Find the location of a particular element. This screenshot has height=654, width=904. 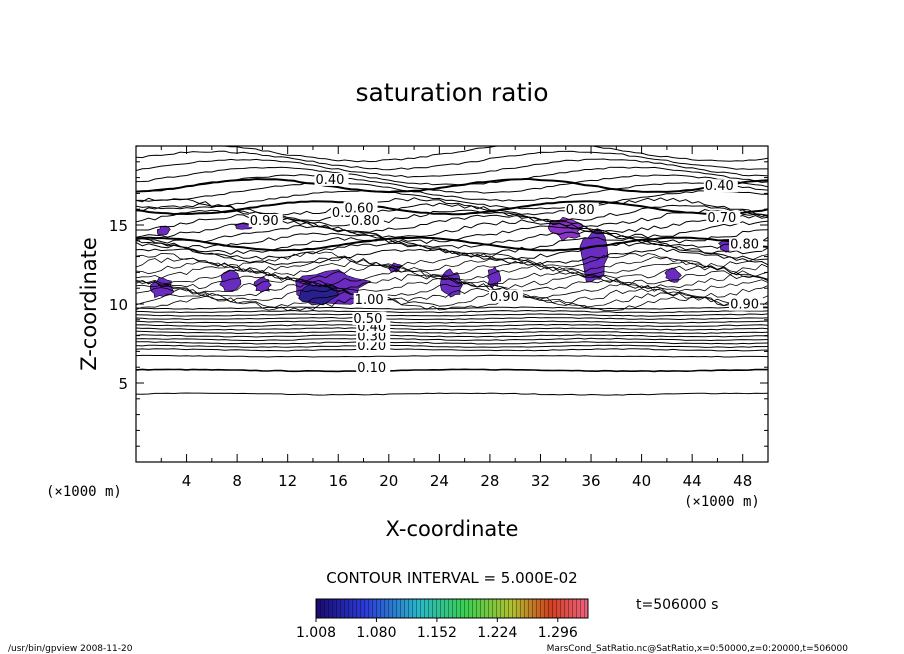

x-tick-label: 16 is located at coordinates (338, 481).